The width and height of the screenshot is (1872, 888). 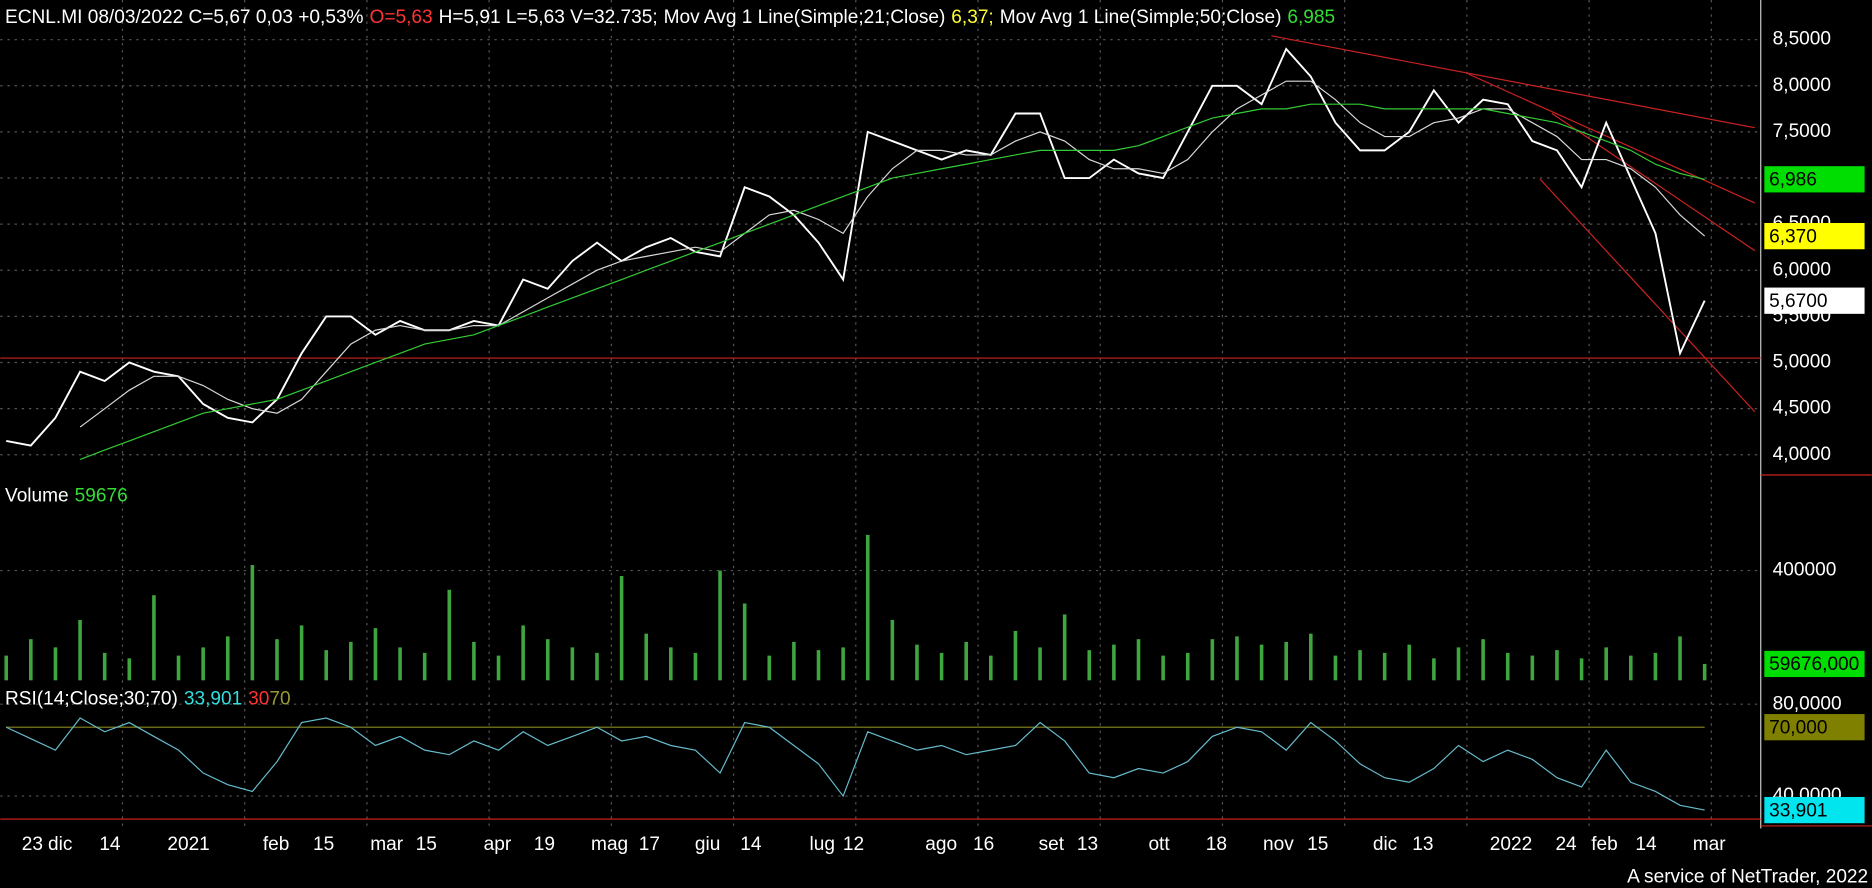 What do you see at coordinates (1798, 727) in the screenshot?
I see `value-tag-label: 70,000` at bounding box center [1798, 727].